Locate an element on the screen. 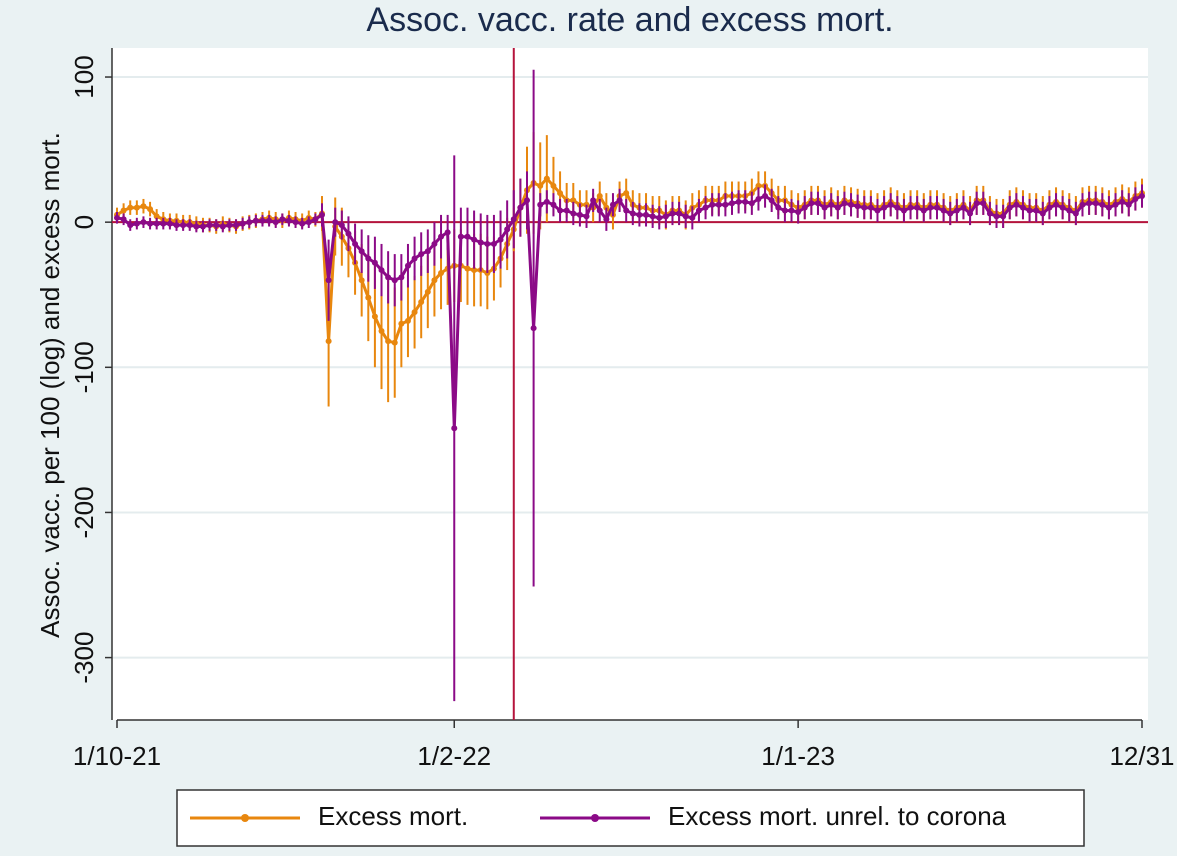 This screenshot has width=1177, height=856. y-tick-label: -100 is located at coordinates (84, 367).